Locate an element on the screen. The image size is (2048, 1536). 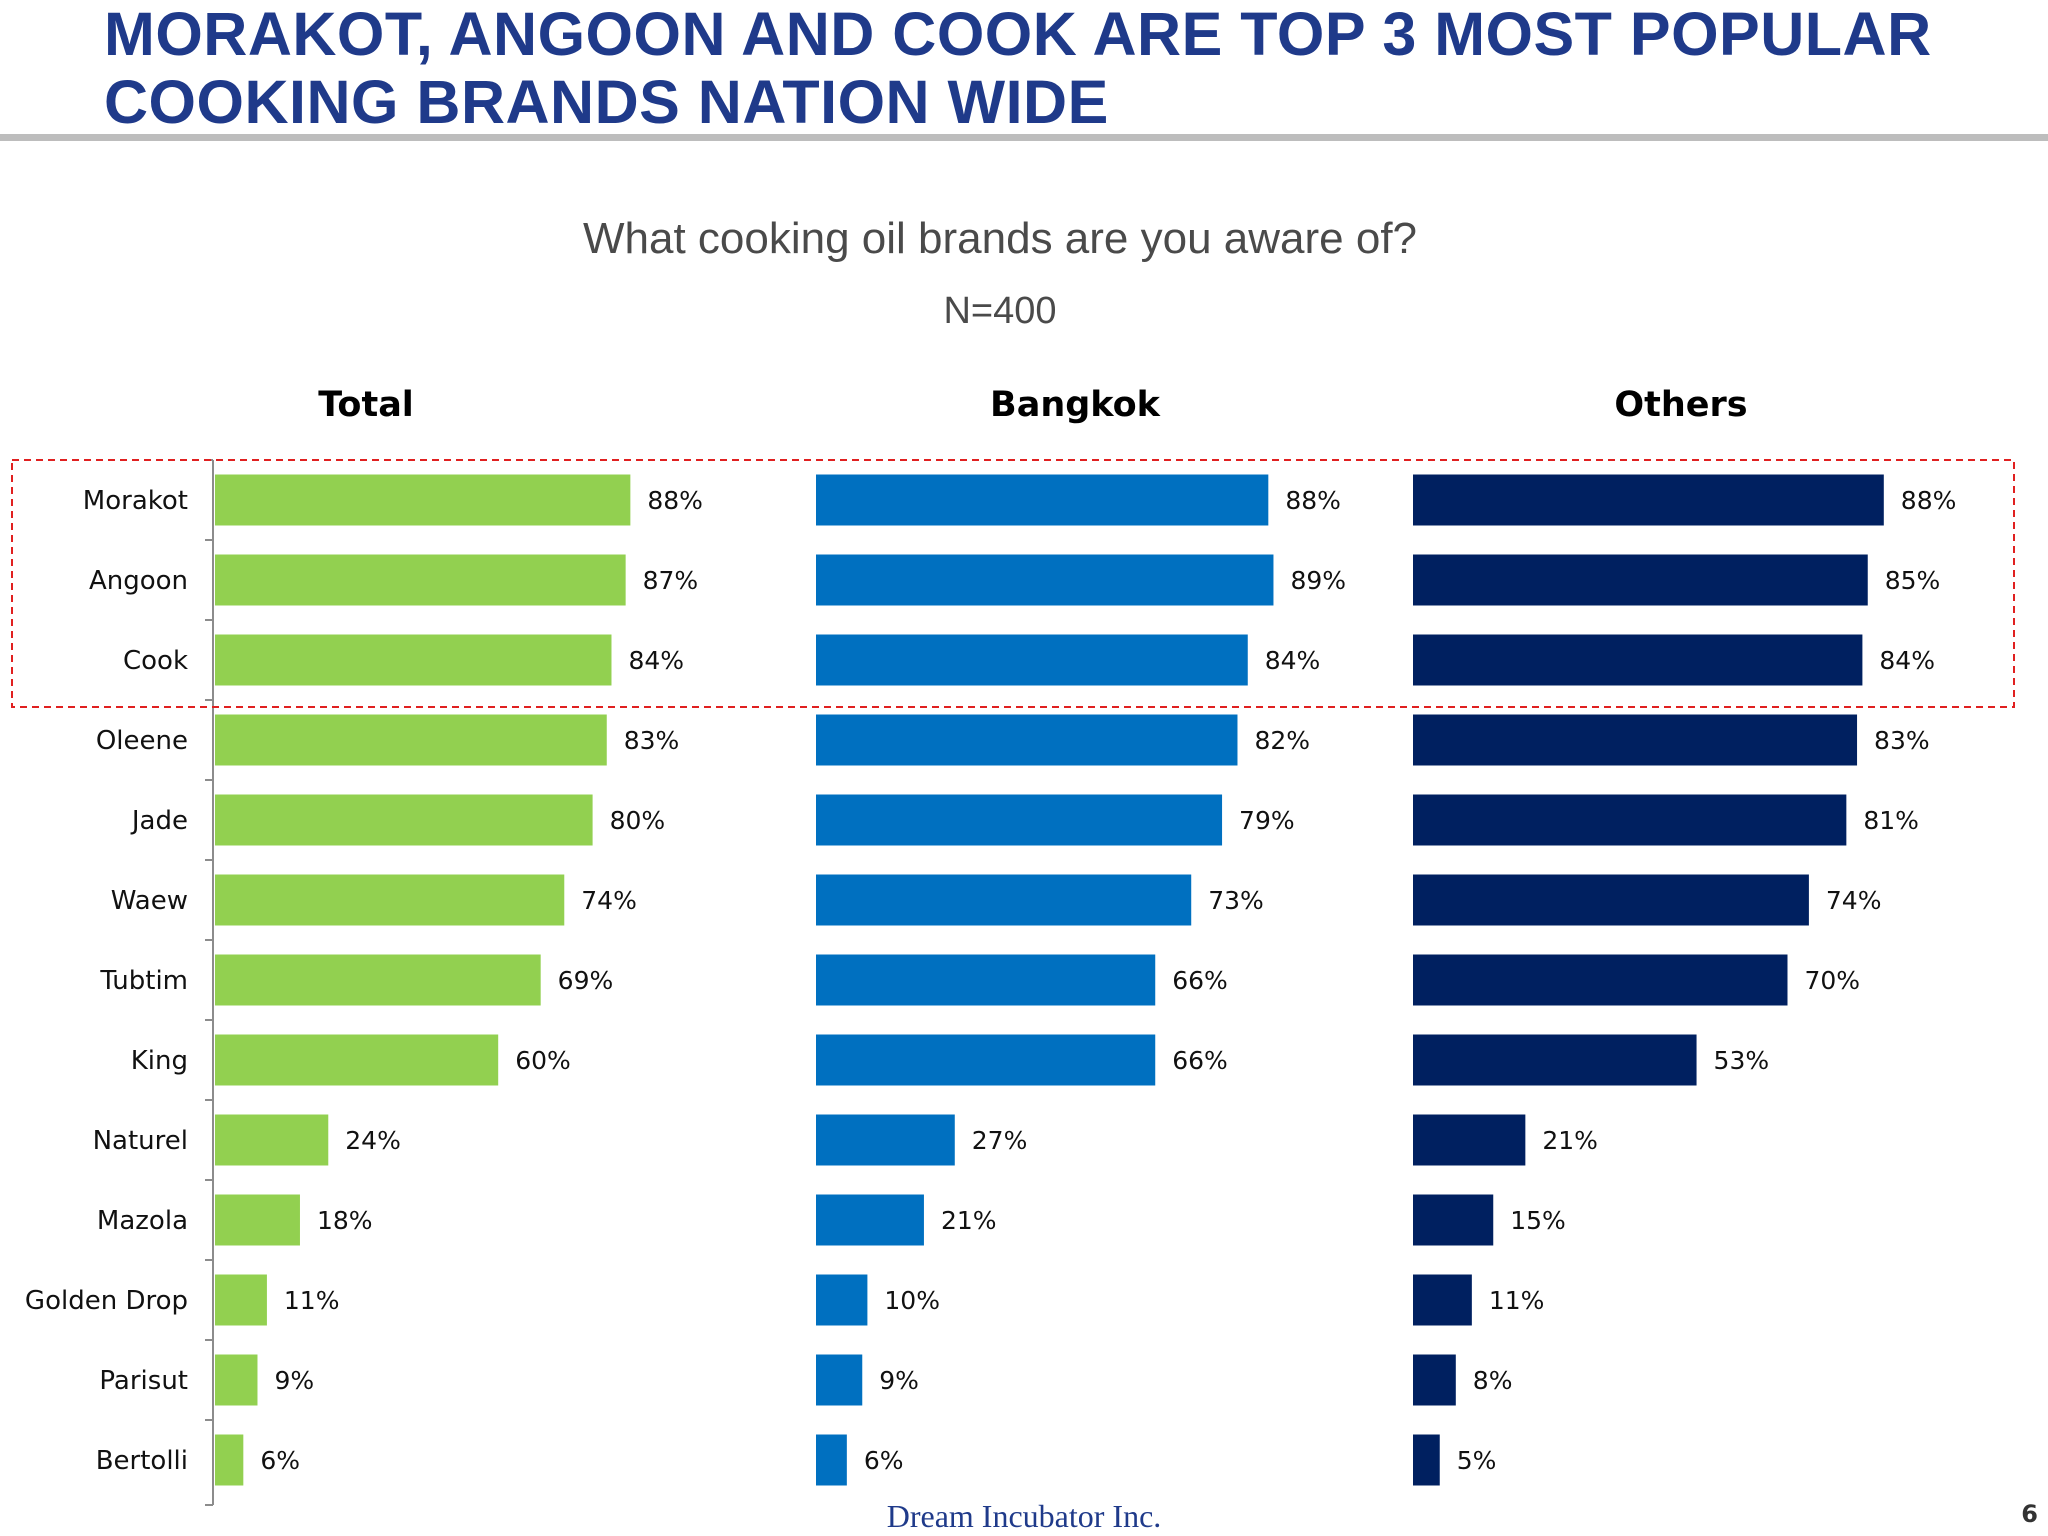
data-label-others: 85% is located at coordinates (1913, 580).